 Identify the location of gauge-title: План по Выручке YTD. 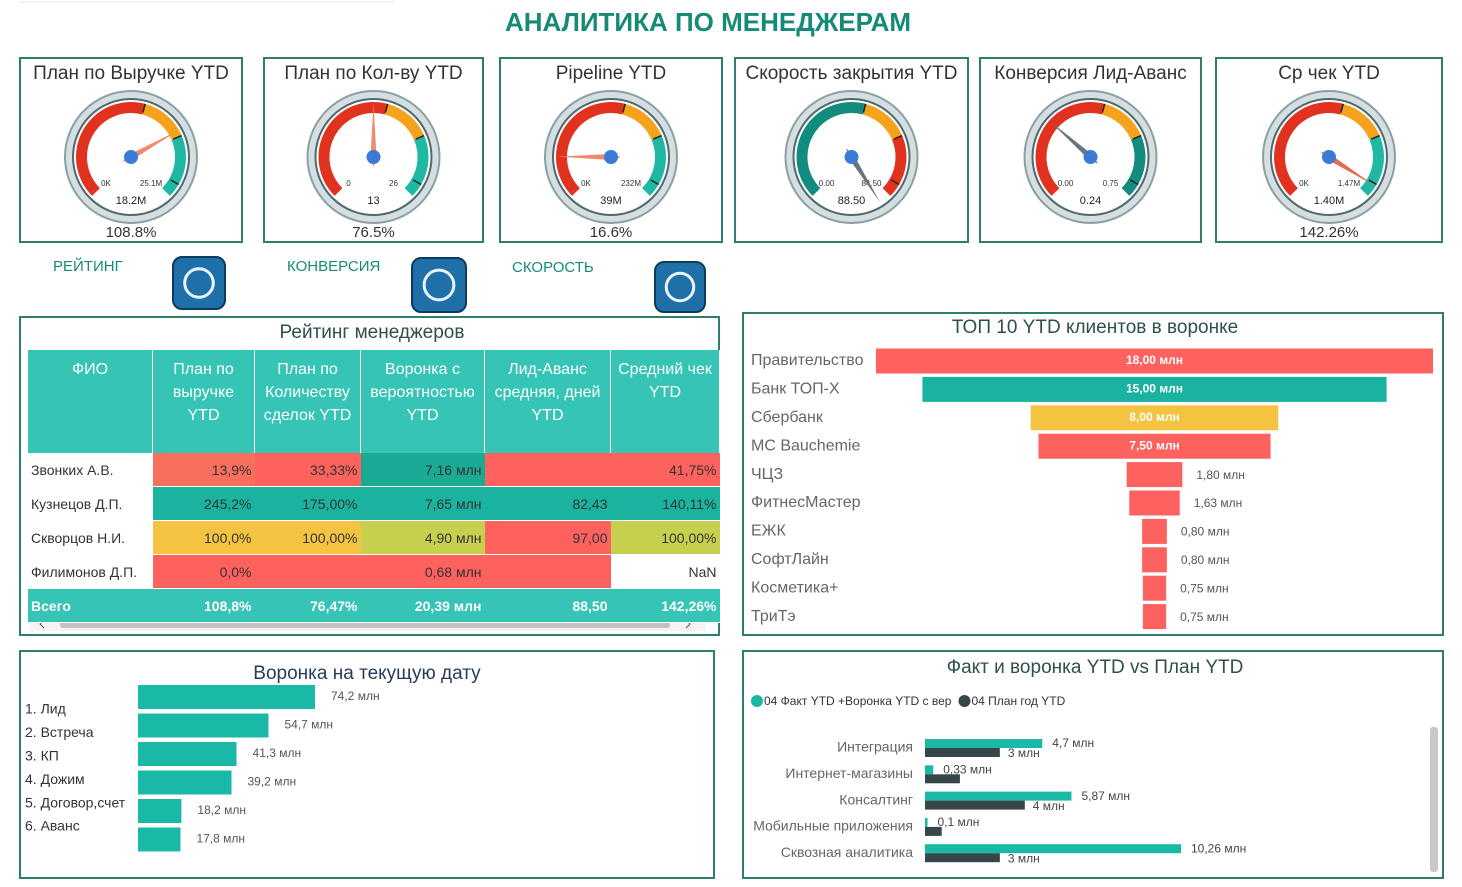
(131, 73).